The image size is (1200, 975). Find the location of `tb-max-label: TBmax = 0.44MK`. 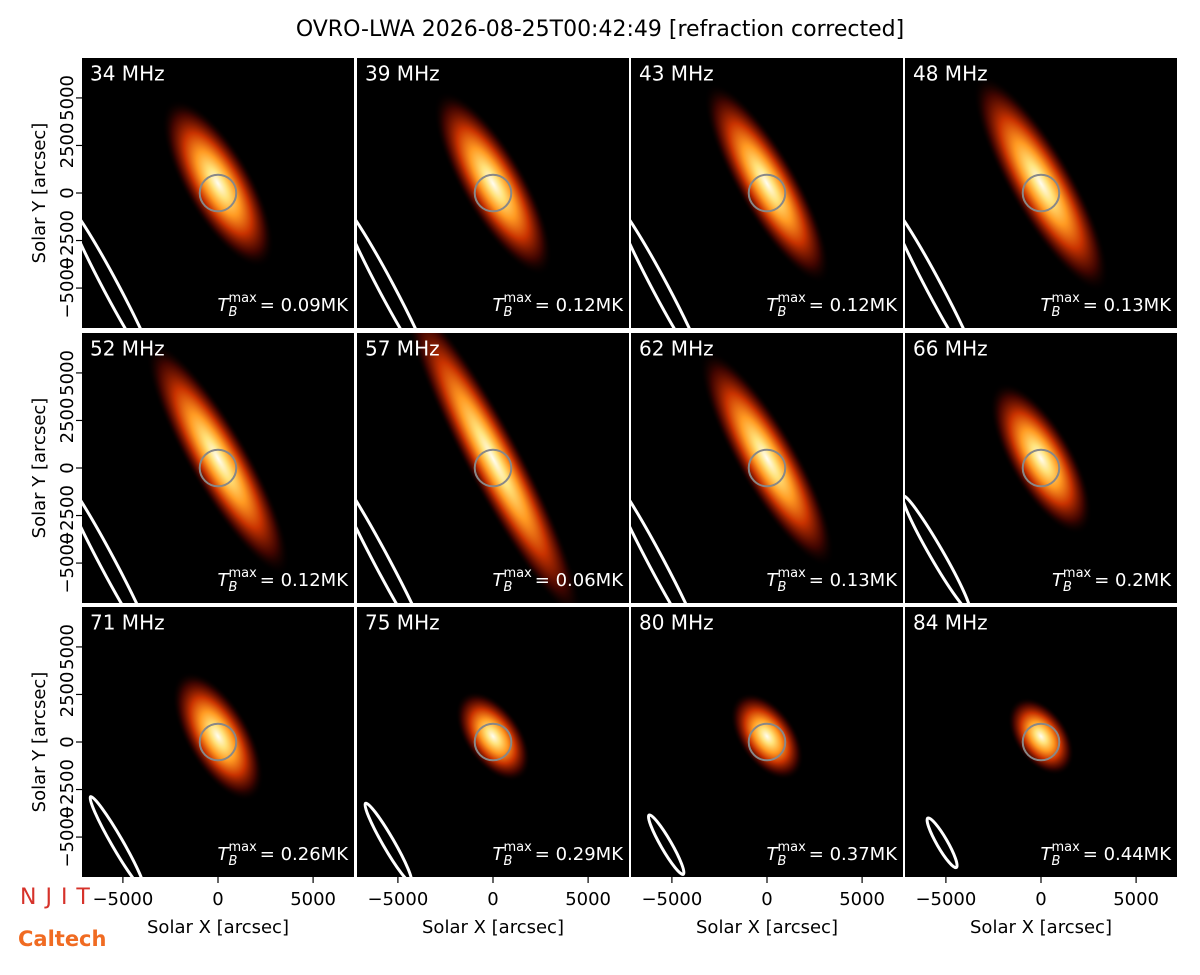

tb-max-label: TBmax = 0.44MK is located at coordinates (1107, 854).